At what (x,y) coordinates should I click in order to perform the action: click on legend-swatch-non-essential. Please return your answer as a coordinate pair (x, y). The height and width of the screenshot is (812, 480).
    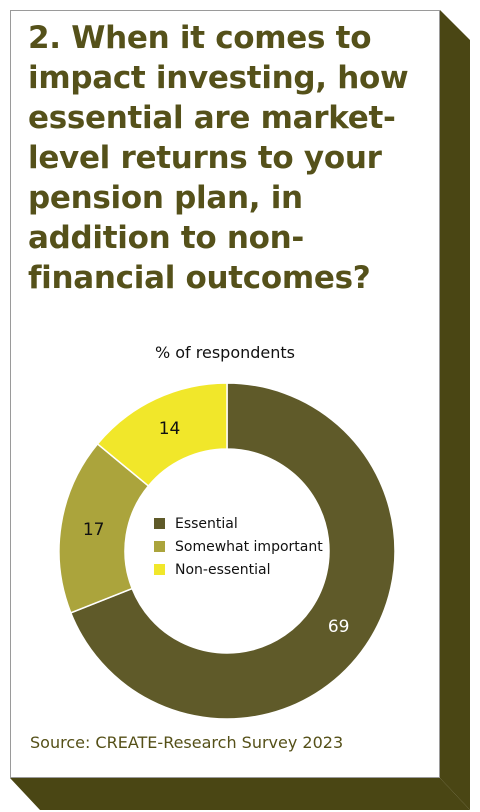
    Looking at the image, I should click on (159, 569).